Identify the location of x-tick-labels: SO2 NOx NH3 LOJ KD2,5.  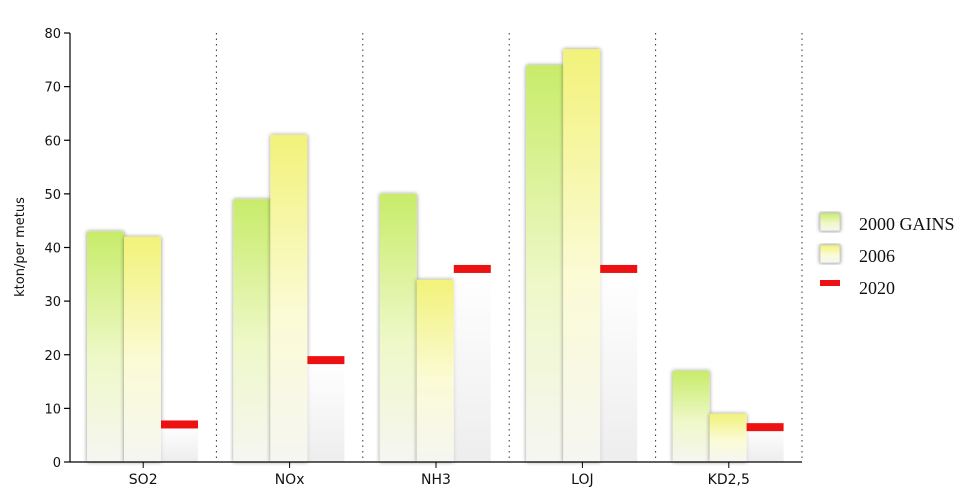
(439, 475).